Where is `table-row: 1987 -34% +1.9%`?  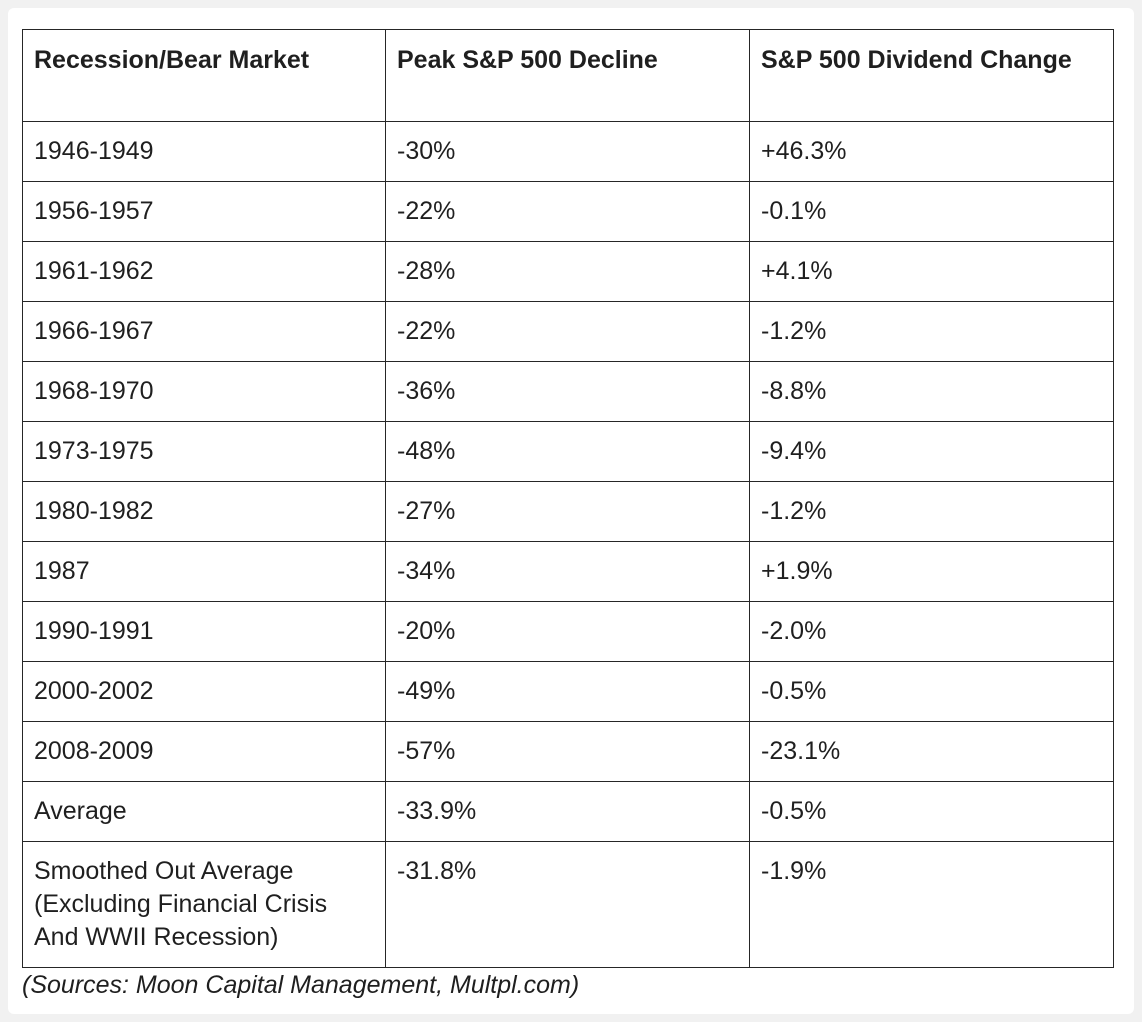
table-row: 1987 -34% +1.9% is located at coordinates (568, 571).